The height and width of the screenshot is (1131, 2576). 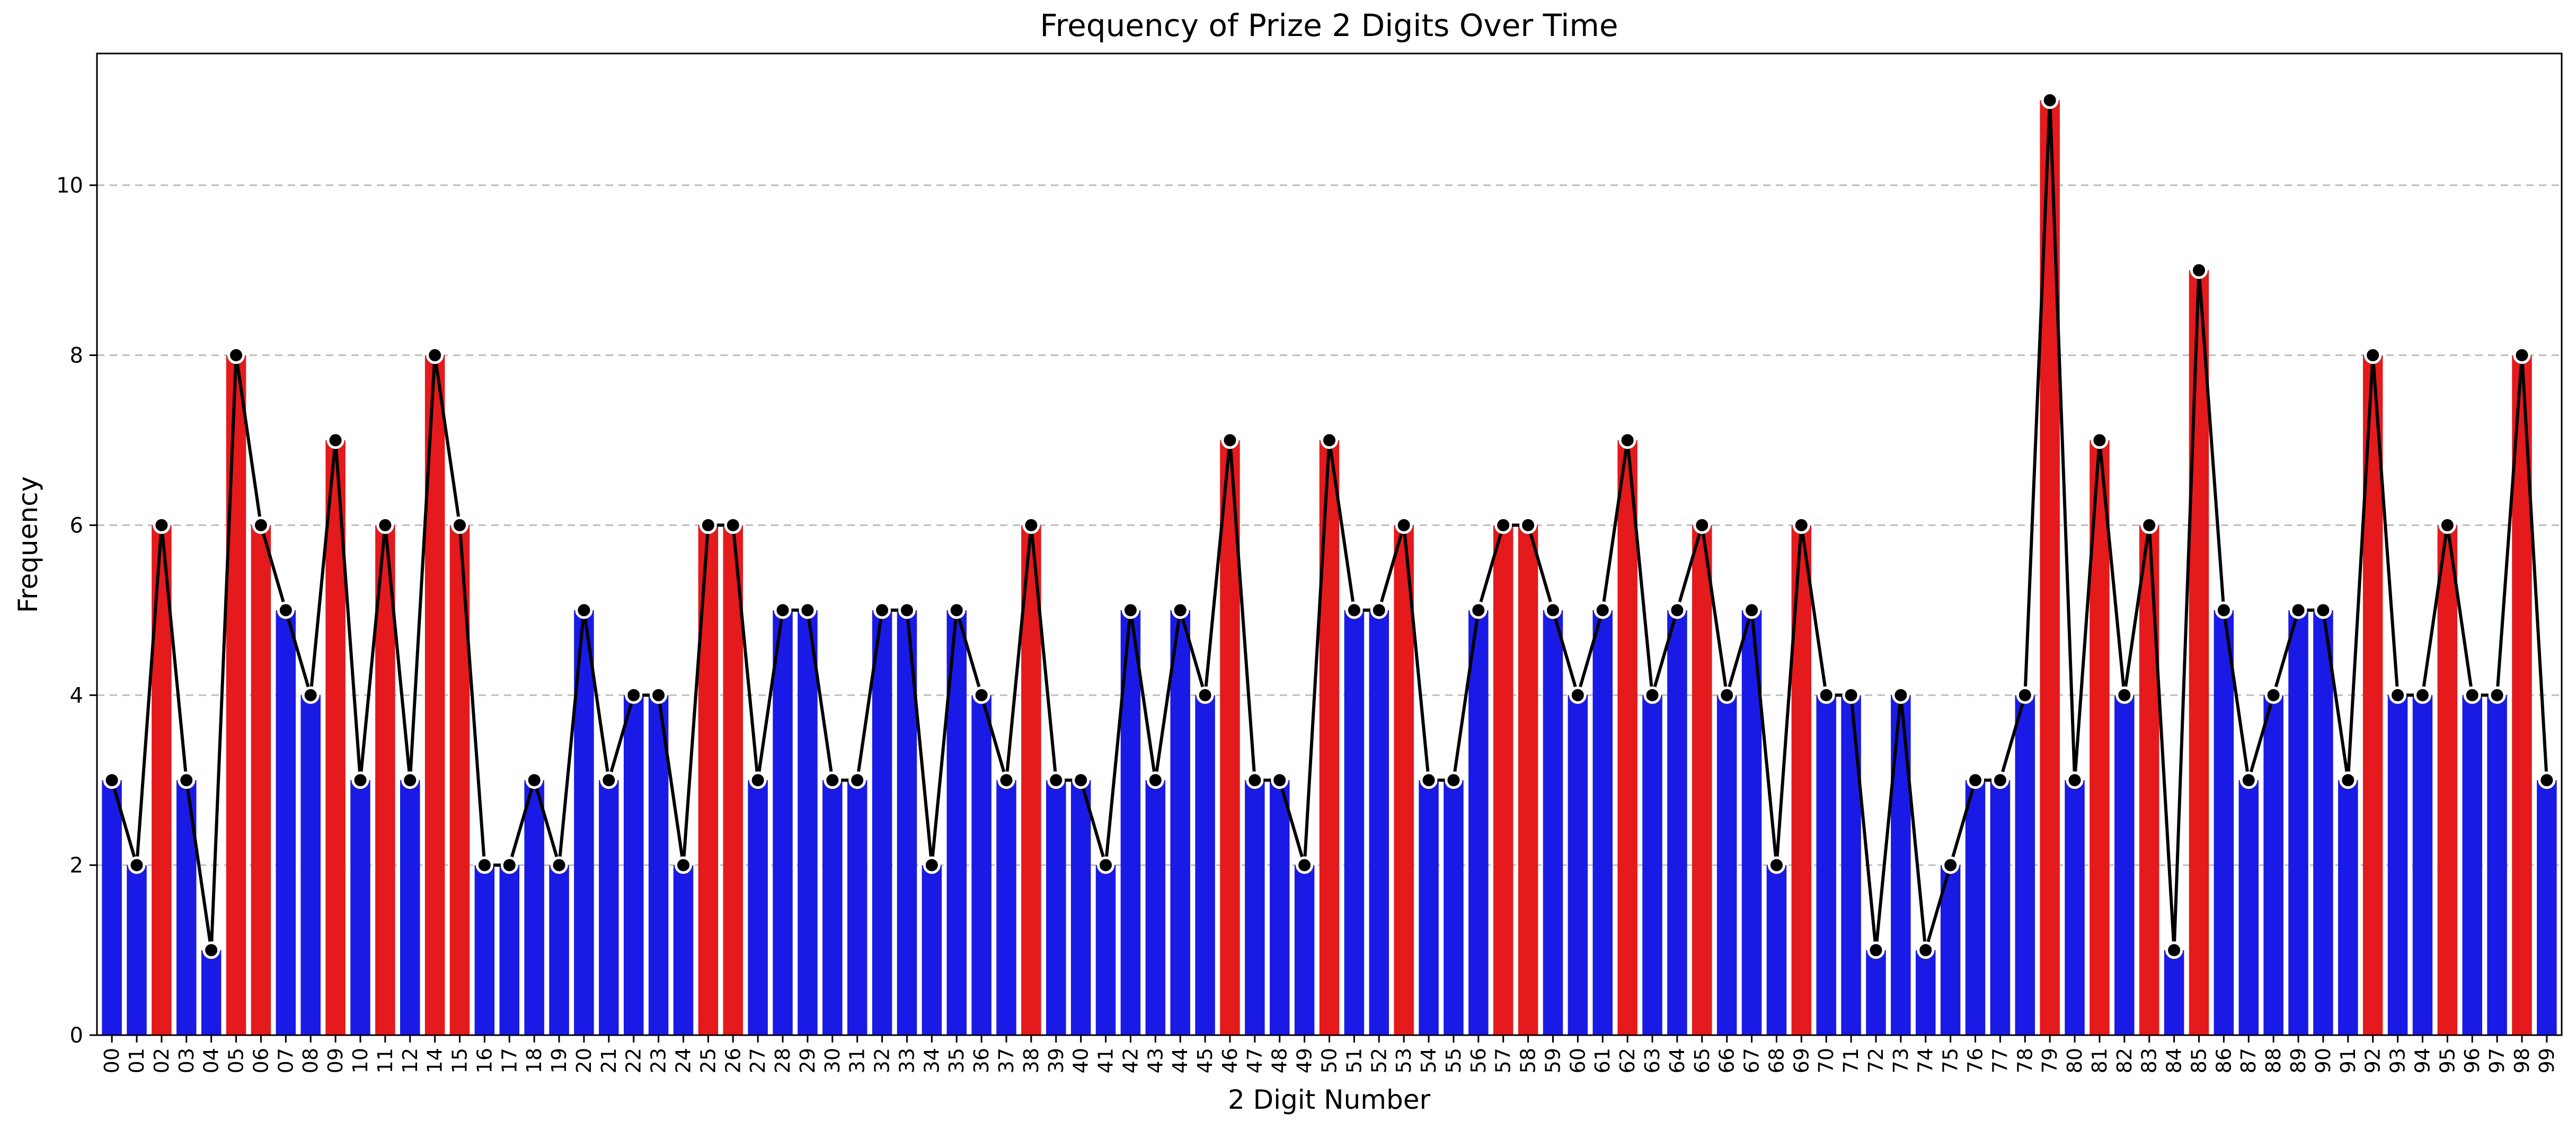 What do you see at coordinates (708, 1060) in the screenshot?
I see `x-tick-label: 25` at bounding box center [708, 1060].